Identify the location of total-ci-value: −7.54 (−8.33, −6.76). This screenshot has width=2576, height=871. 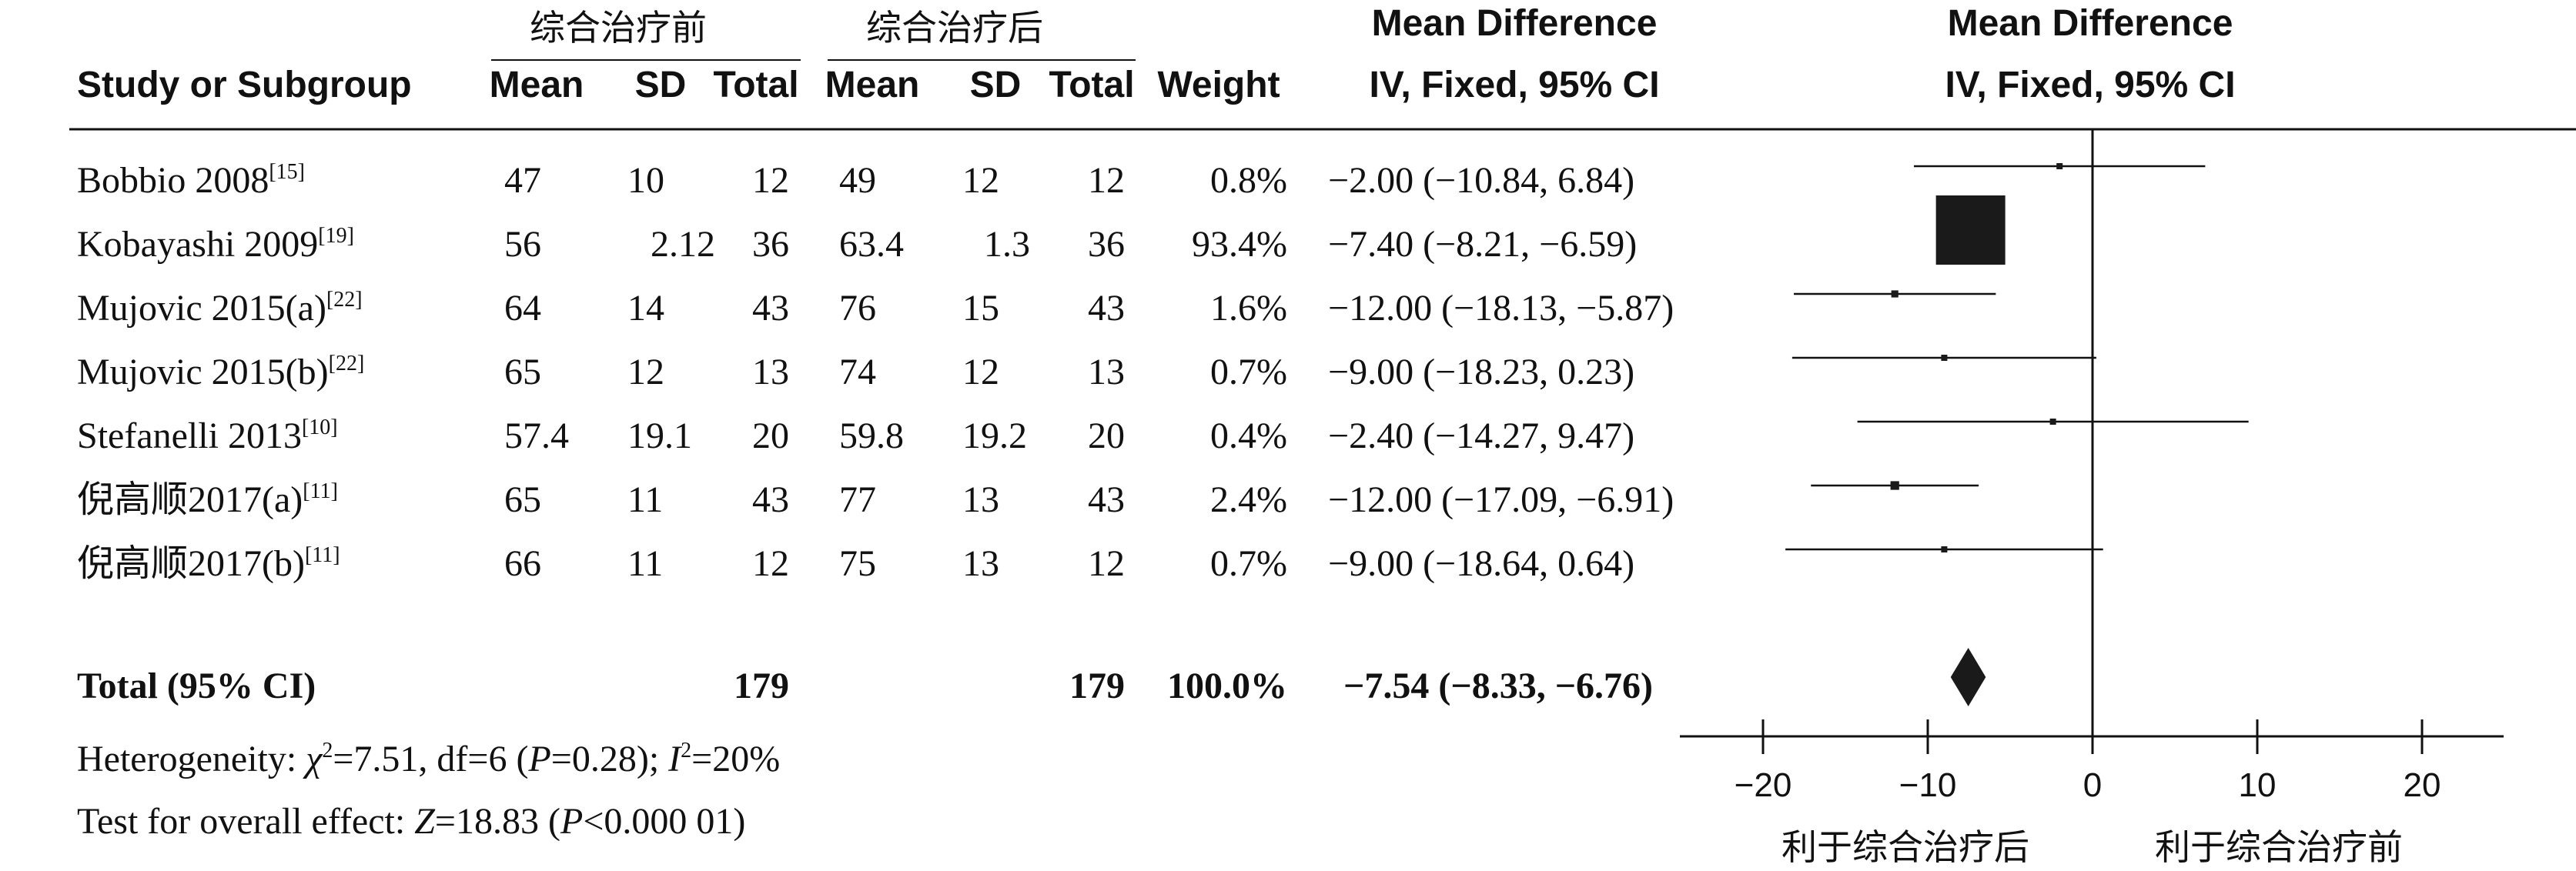
(1498, 686).